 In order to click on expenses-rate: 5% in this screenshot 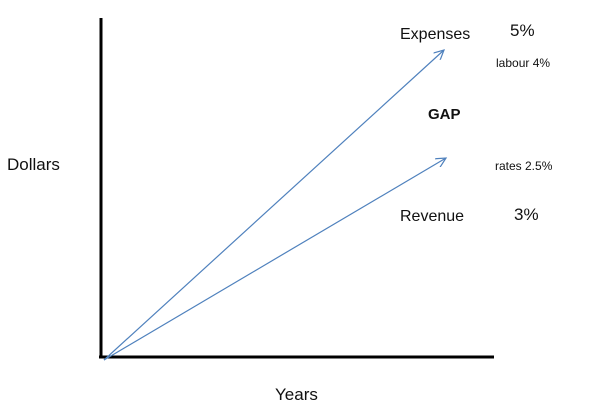, I will do `click(522, 30)`.